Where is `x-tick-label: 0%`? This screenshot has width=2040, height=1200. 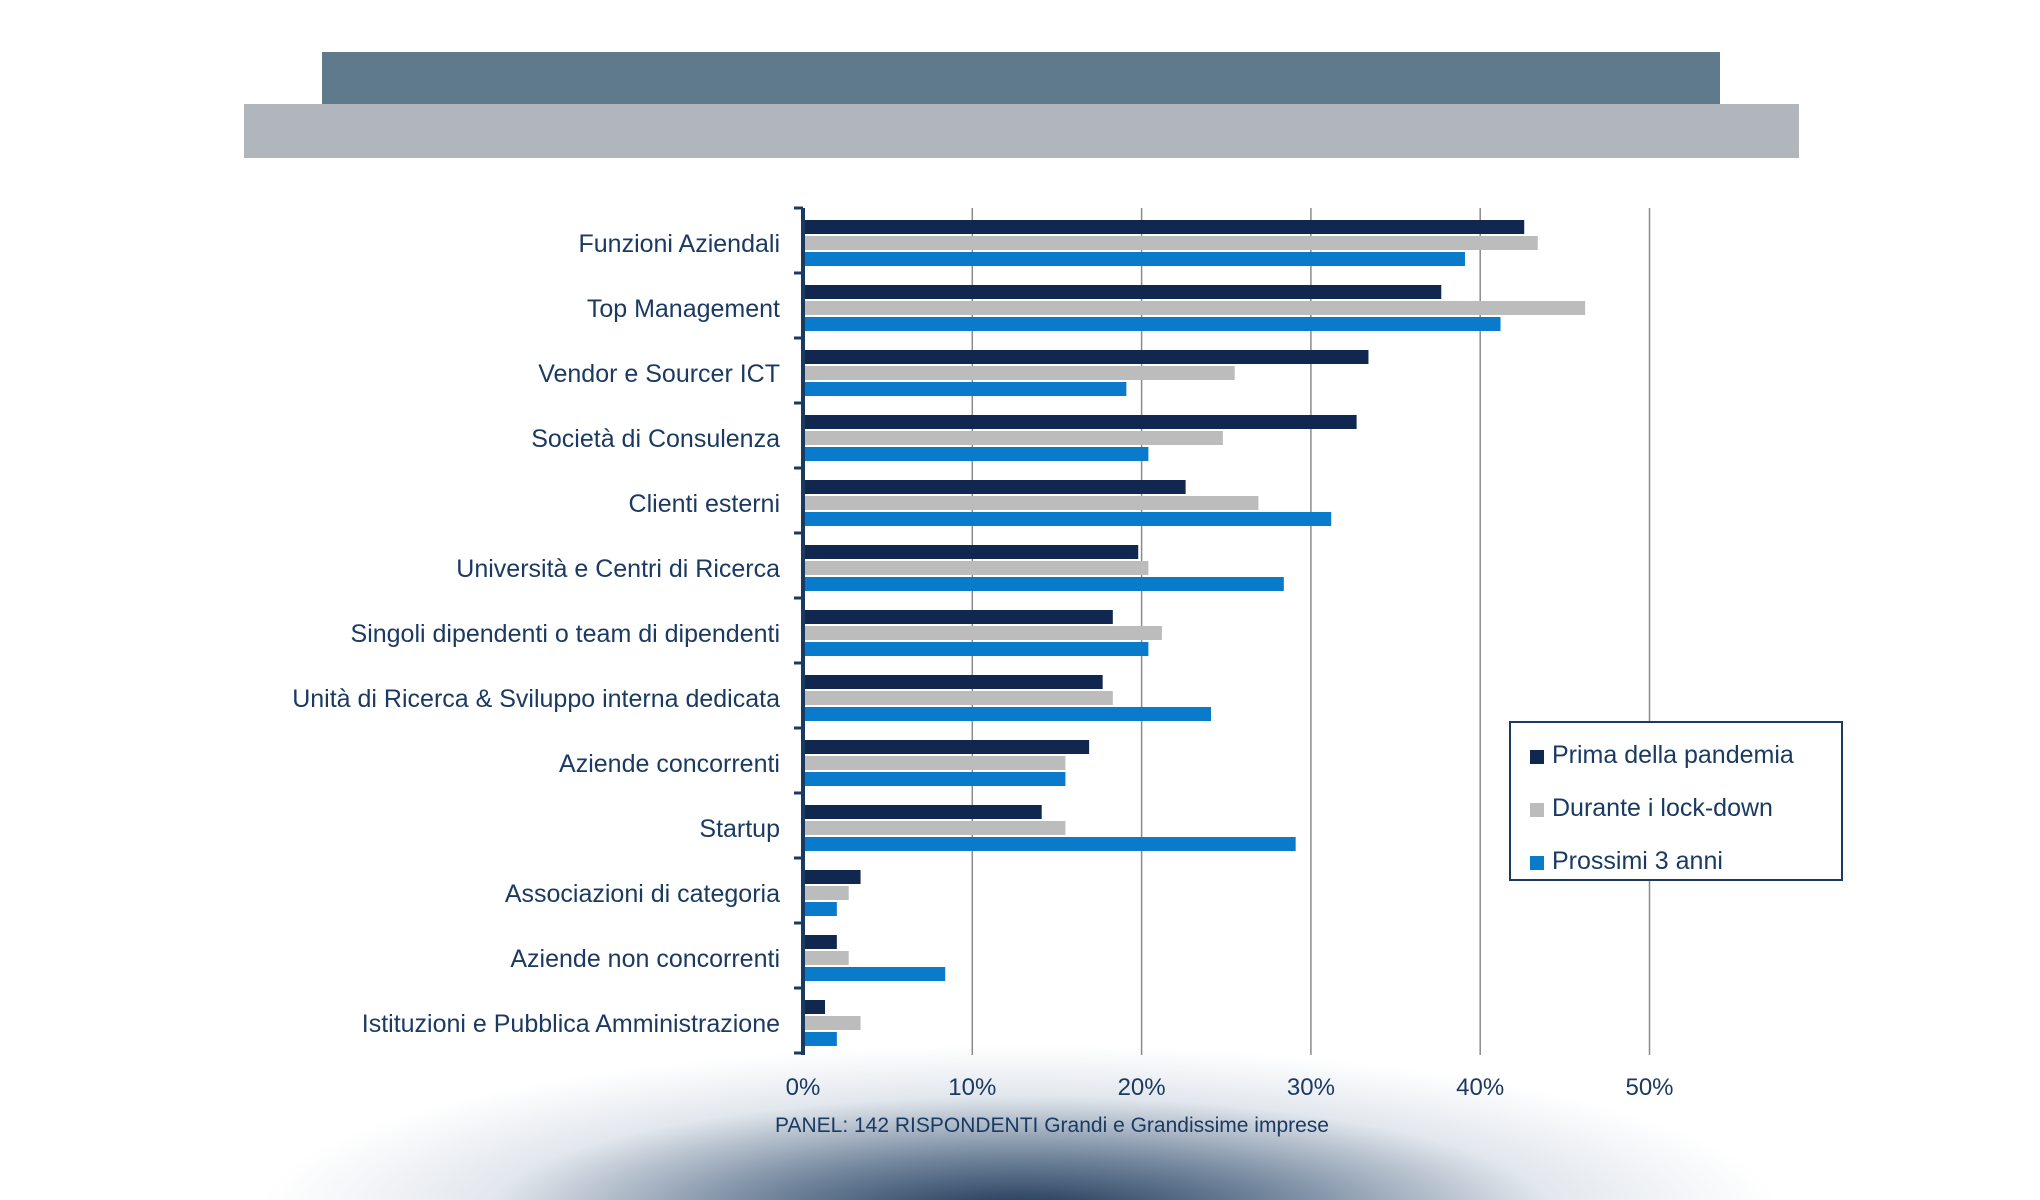
x-tick-label: 0% is located at coordinates (803, 1087).